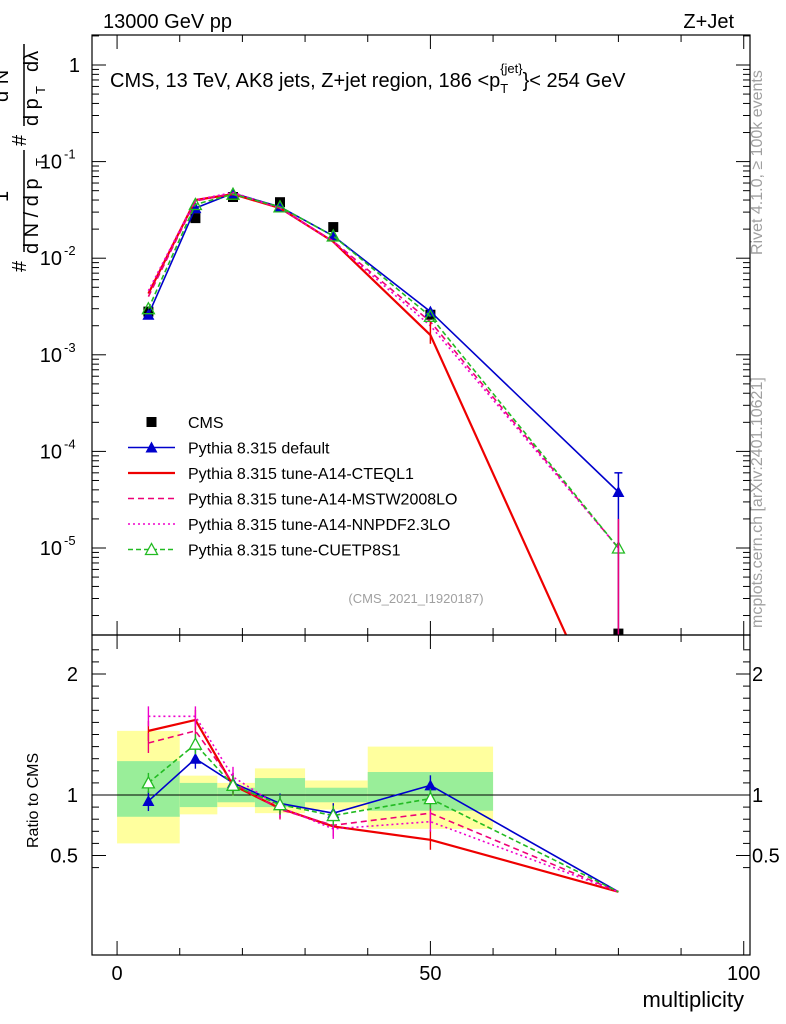  What do you see at coordinates (70, 154) in the screenshot?
I see `main-y-tick-exp: -1` at bounding box center [70, 154].